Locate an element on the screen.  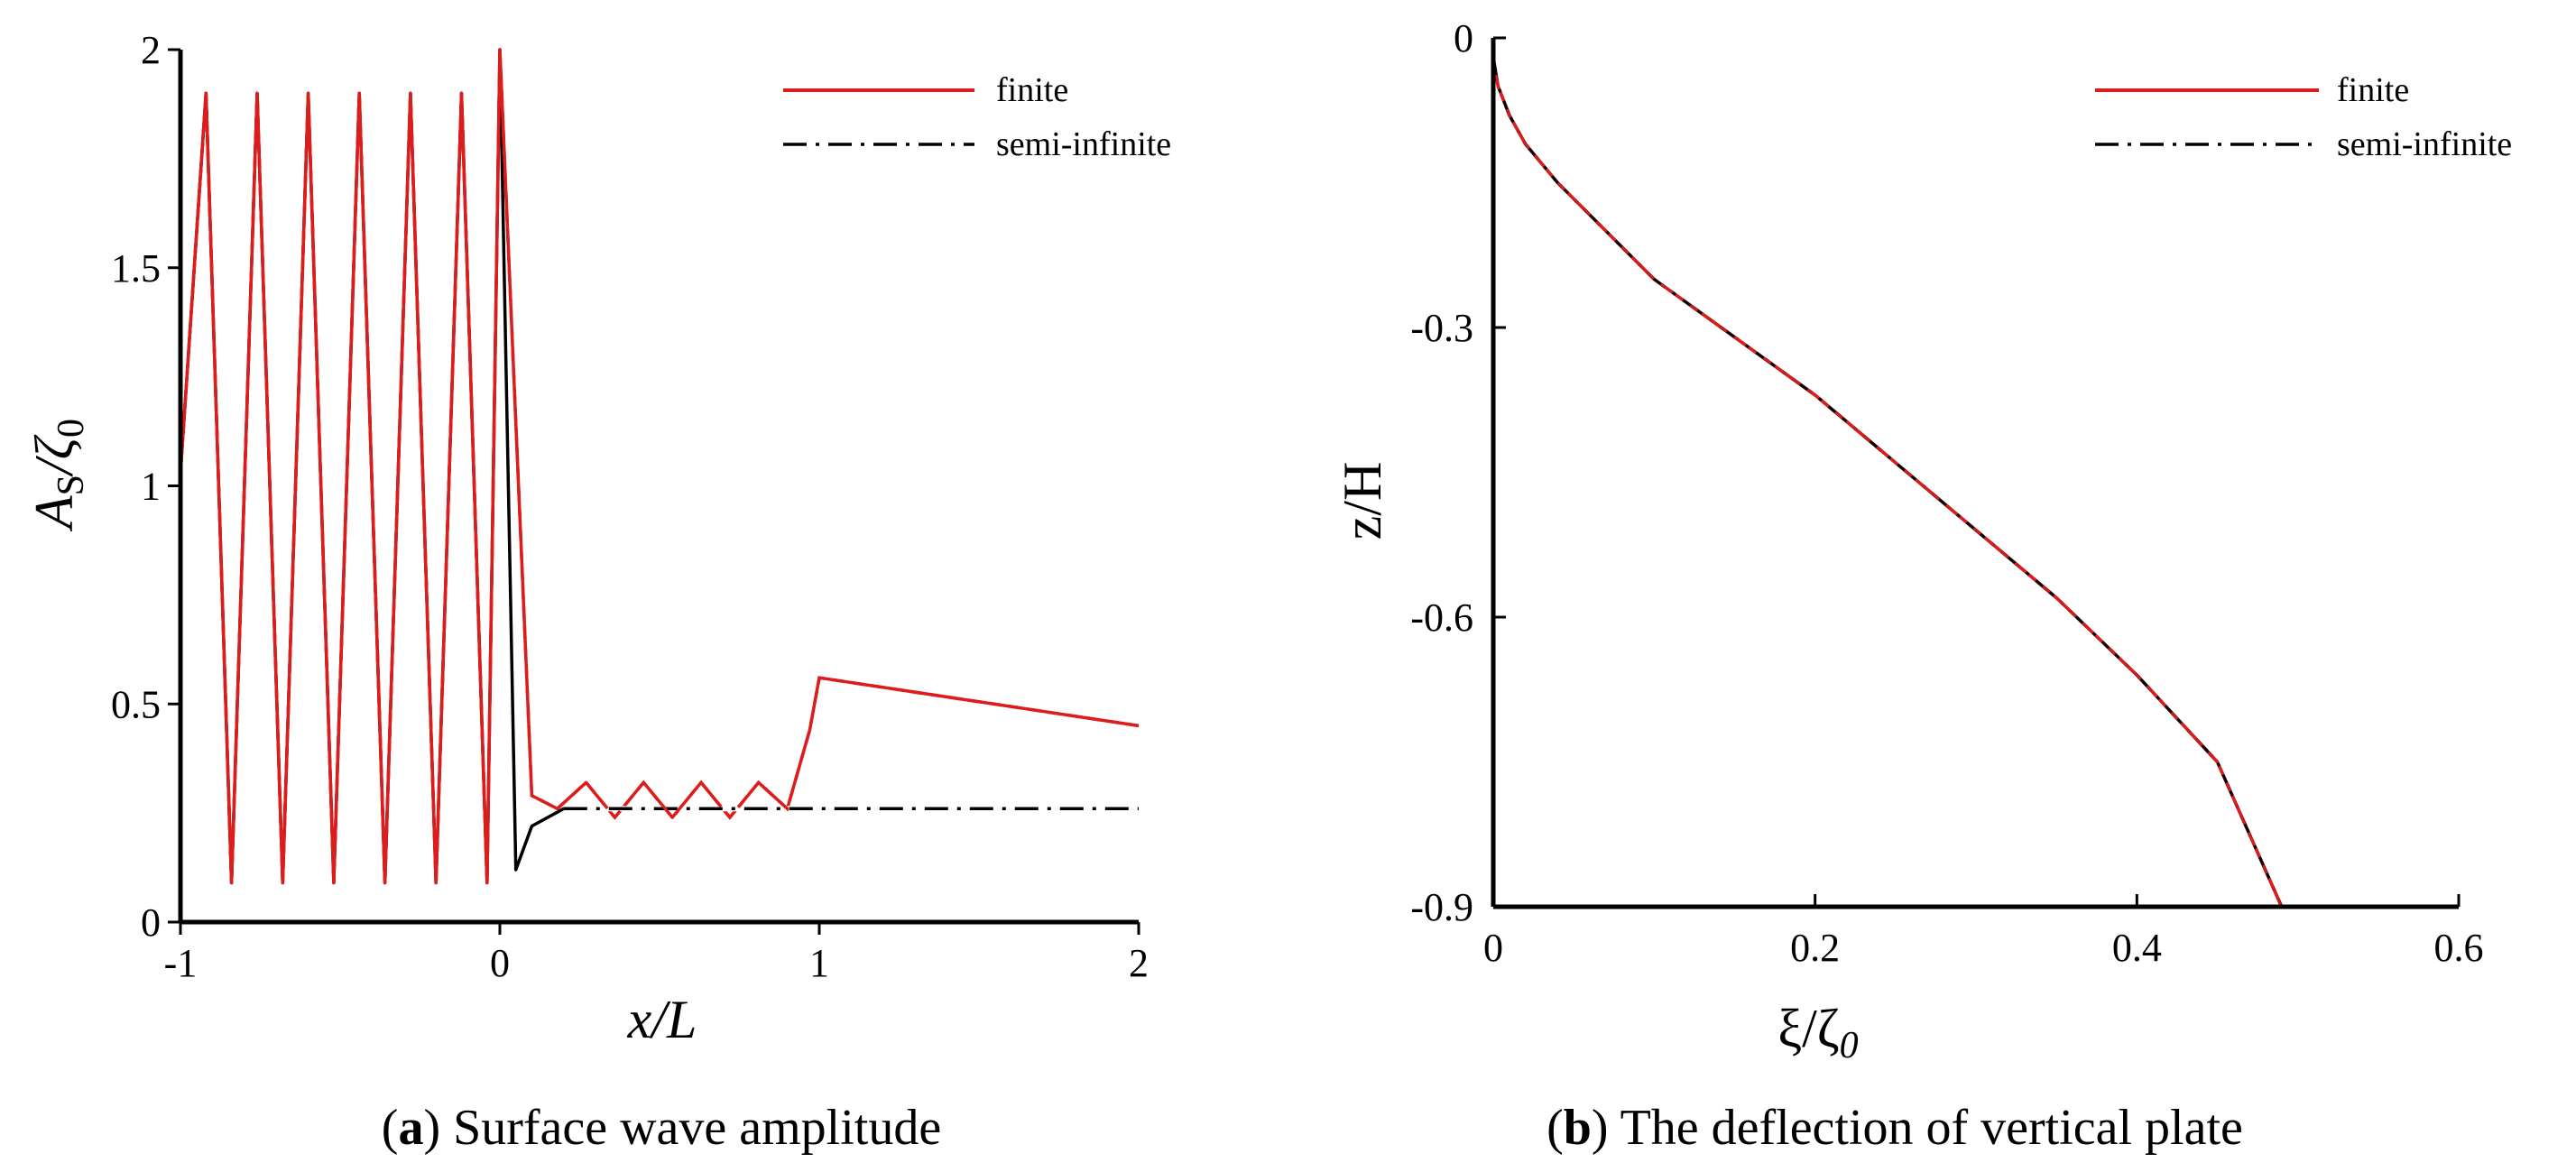
y-tick-label: -0.3 is located at coordinates (1441, 328).